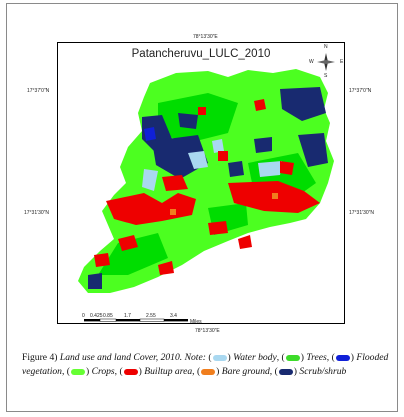 The image size is (404, 417). I want to click on legend-label: Crops, so click(103, 371).